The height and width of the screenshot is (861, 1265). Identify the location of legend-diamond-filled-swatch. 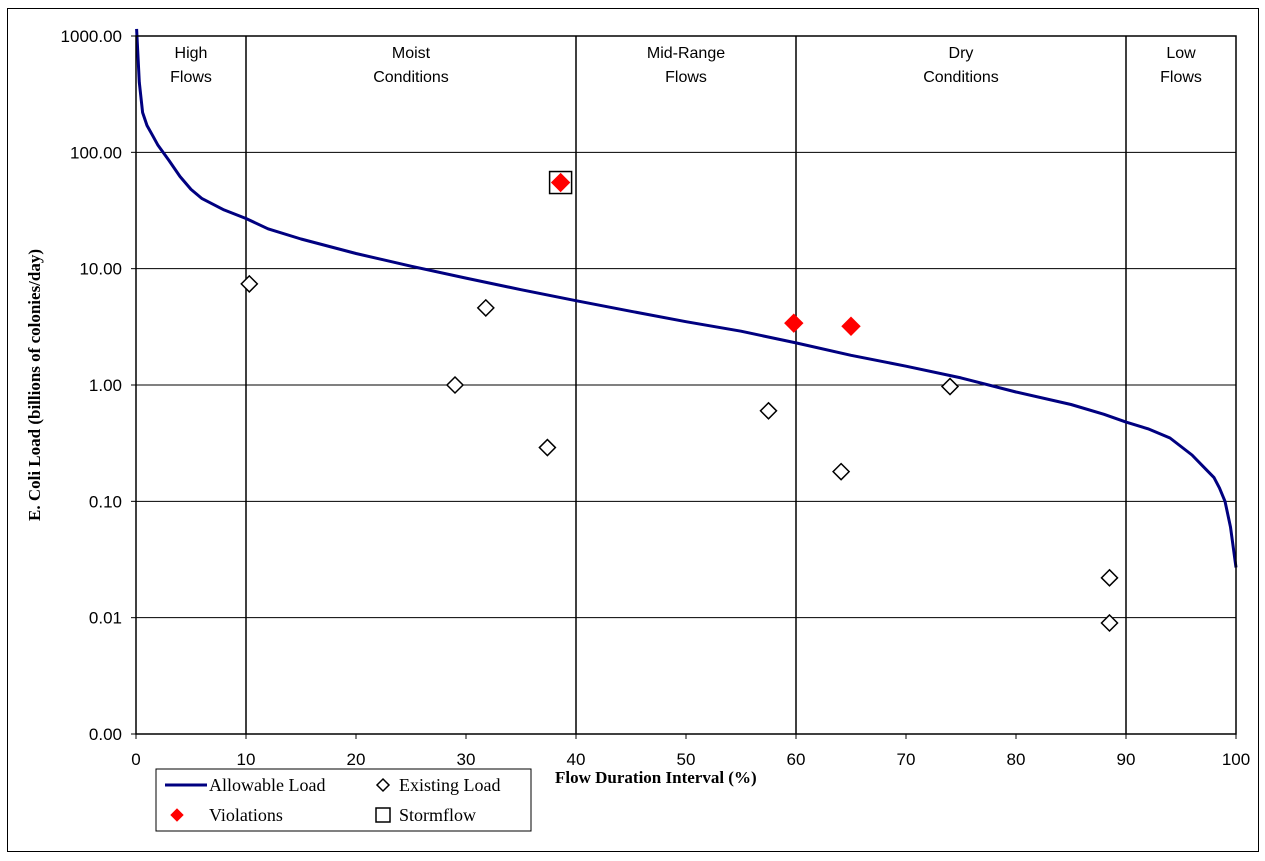
(177, 815).